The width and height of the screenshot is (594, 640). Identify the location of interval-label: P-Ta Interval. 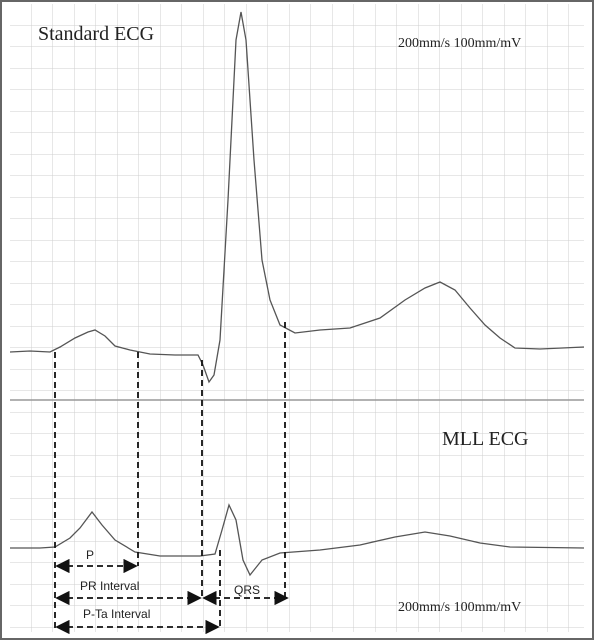
(116, 614).